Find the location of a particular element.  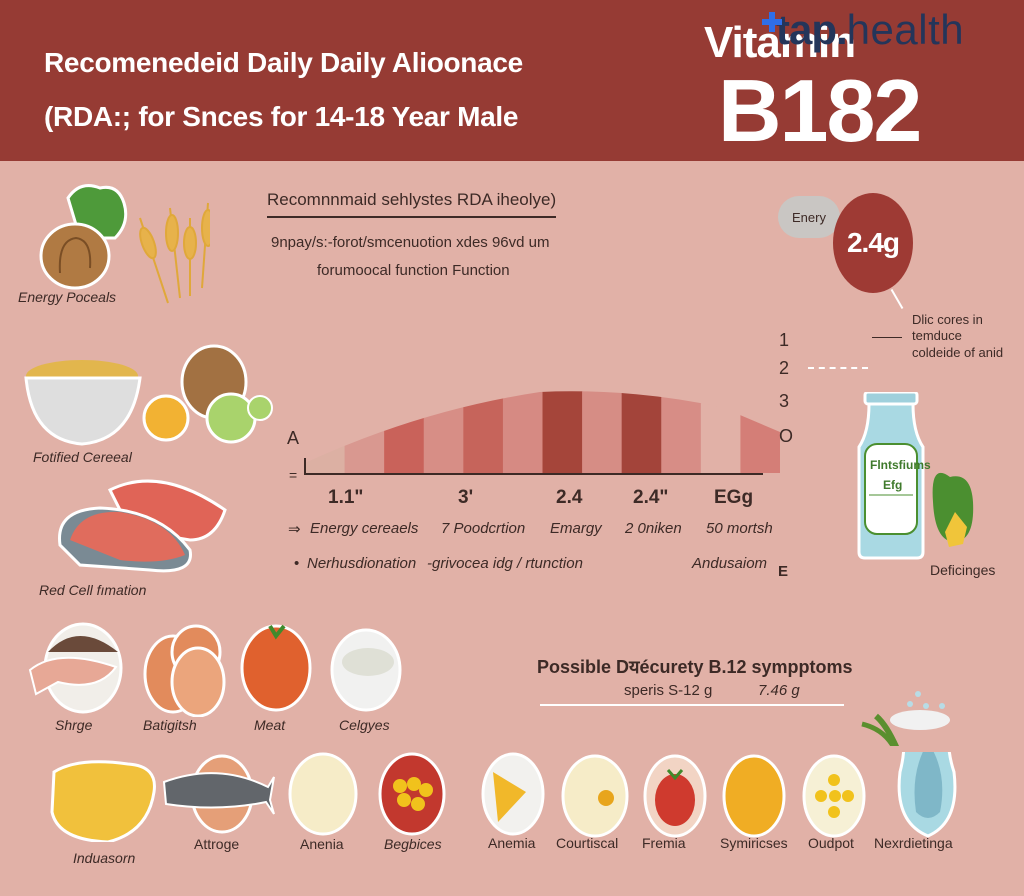

bottle-label-1: Flntsfiums is located at coordinates (900, 465).